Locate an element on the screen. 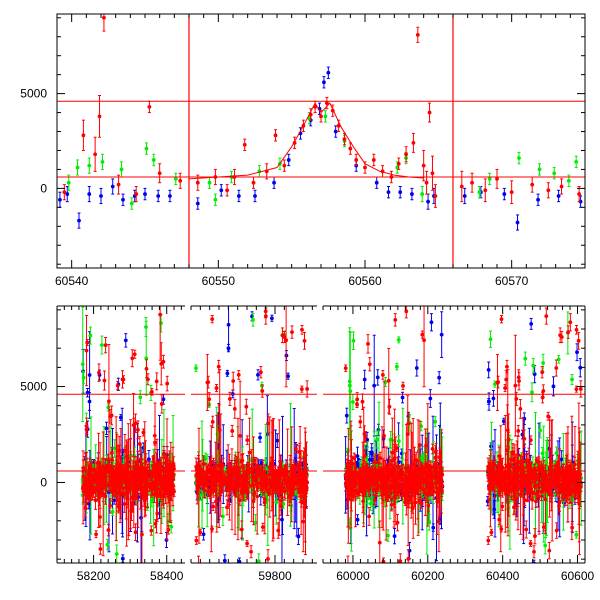  x-tick-label: 58200 is located at coordinates (94, 576).